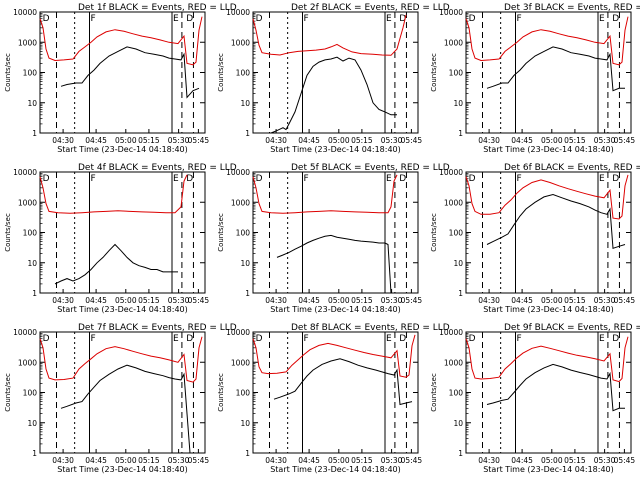 This screenshot has width=640, height=480. I want to click on chart-title: Det 2f BLACK = Events, RED = LLD, so click(370, 8).